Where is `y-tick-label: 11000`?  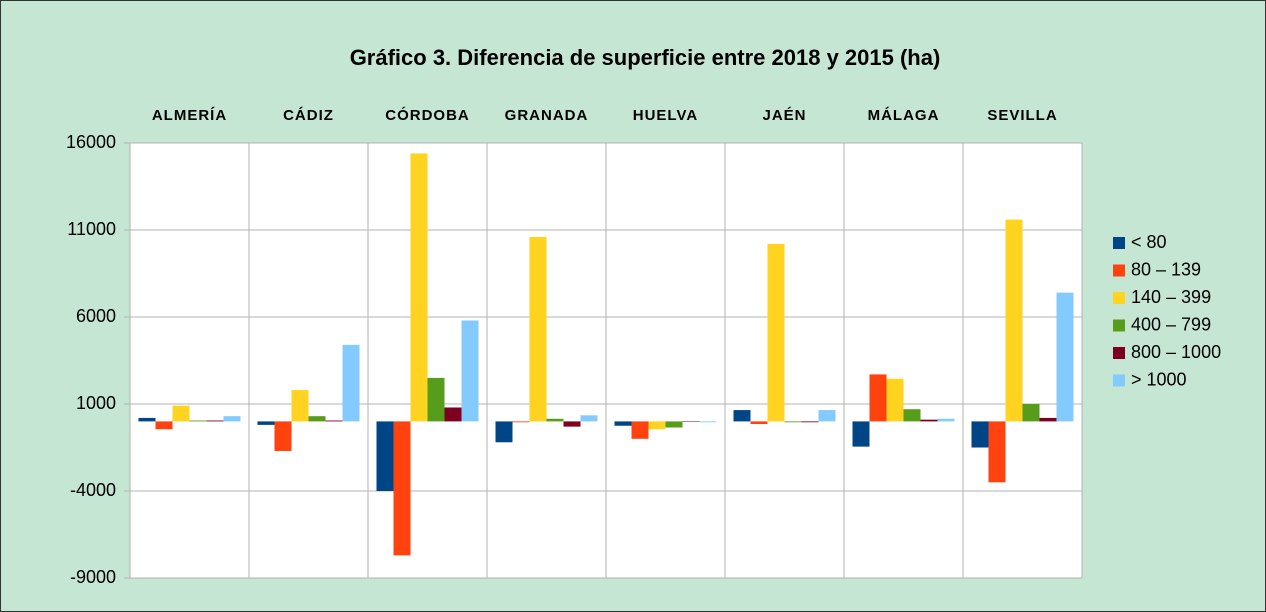 y-tick-label: 11000 is located at coordinates (91, 229).